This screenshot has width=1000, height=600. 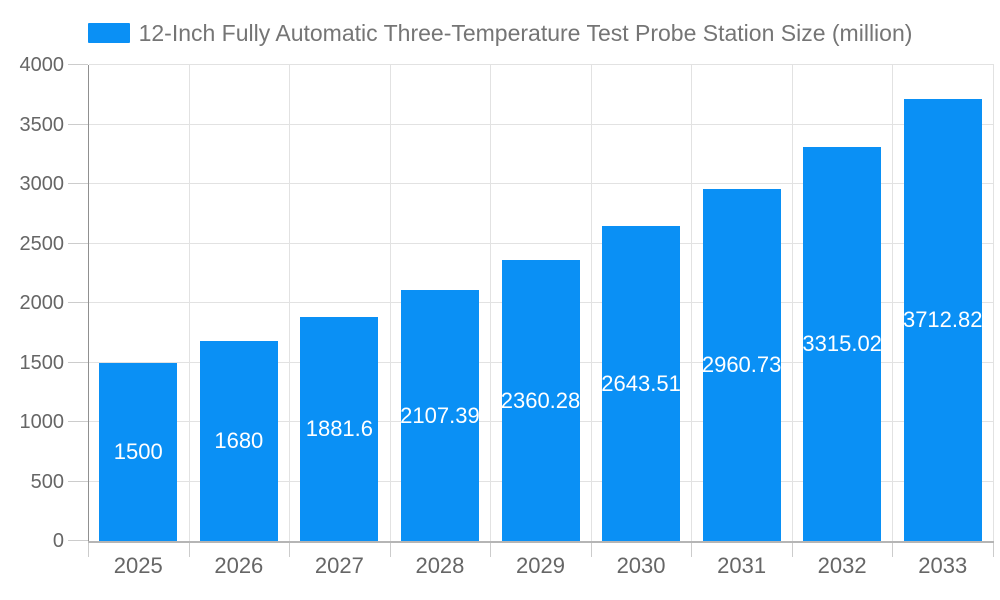 I want to click on bar-2031: 2960.73, so click(x=741, y=364).